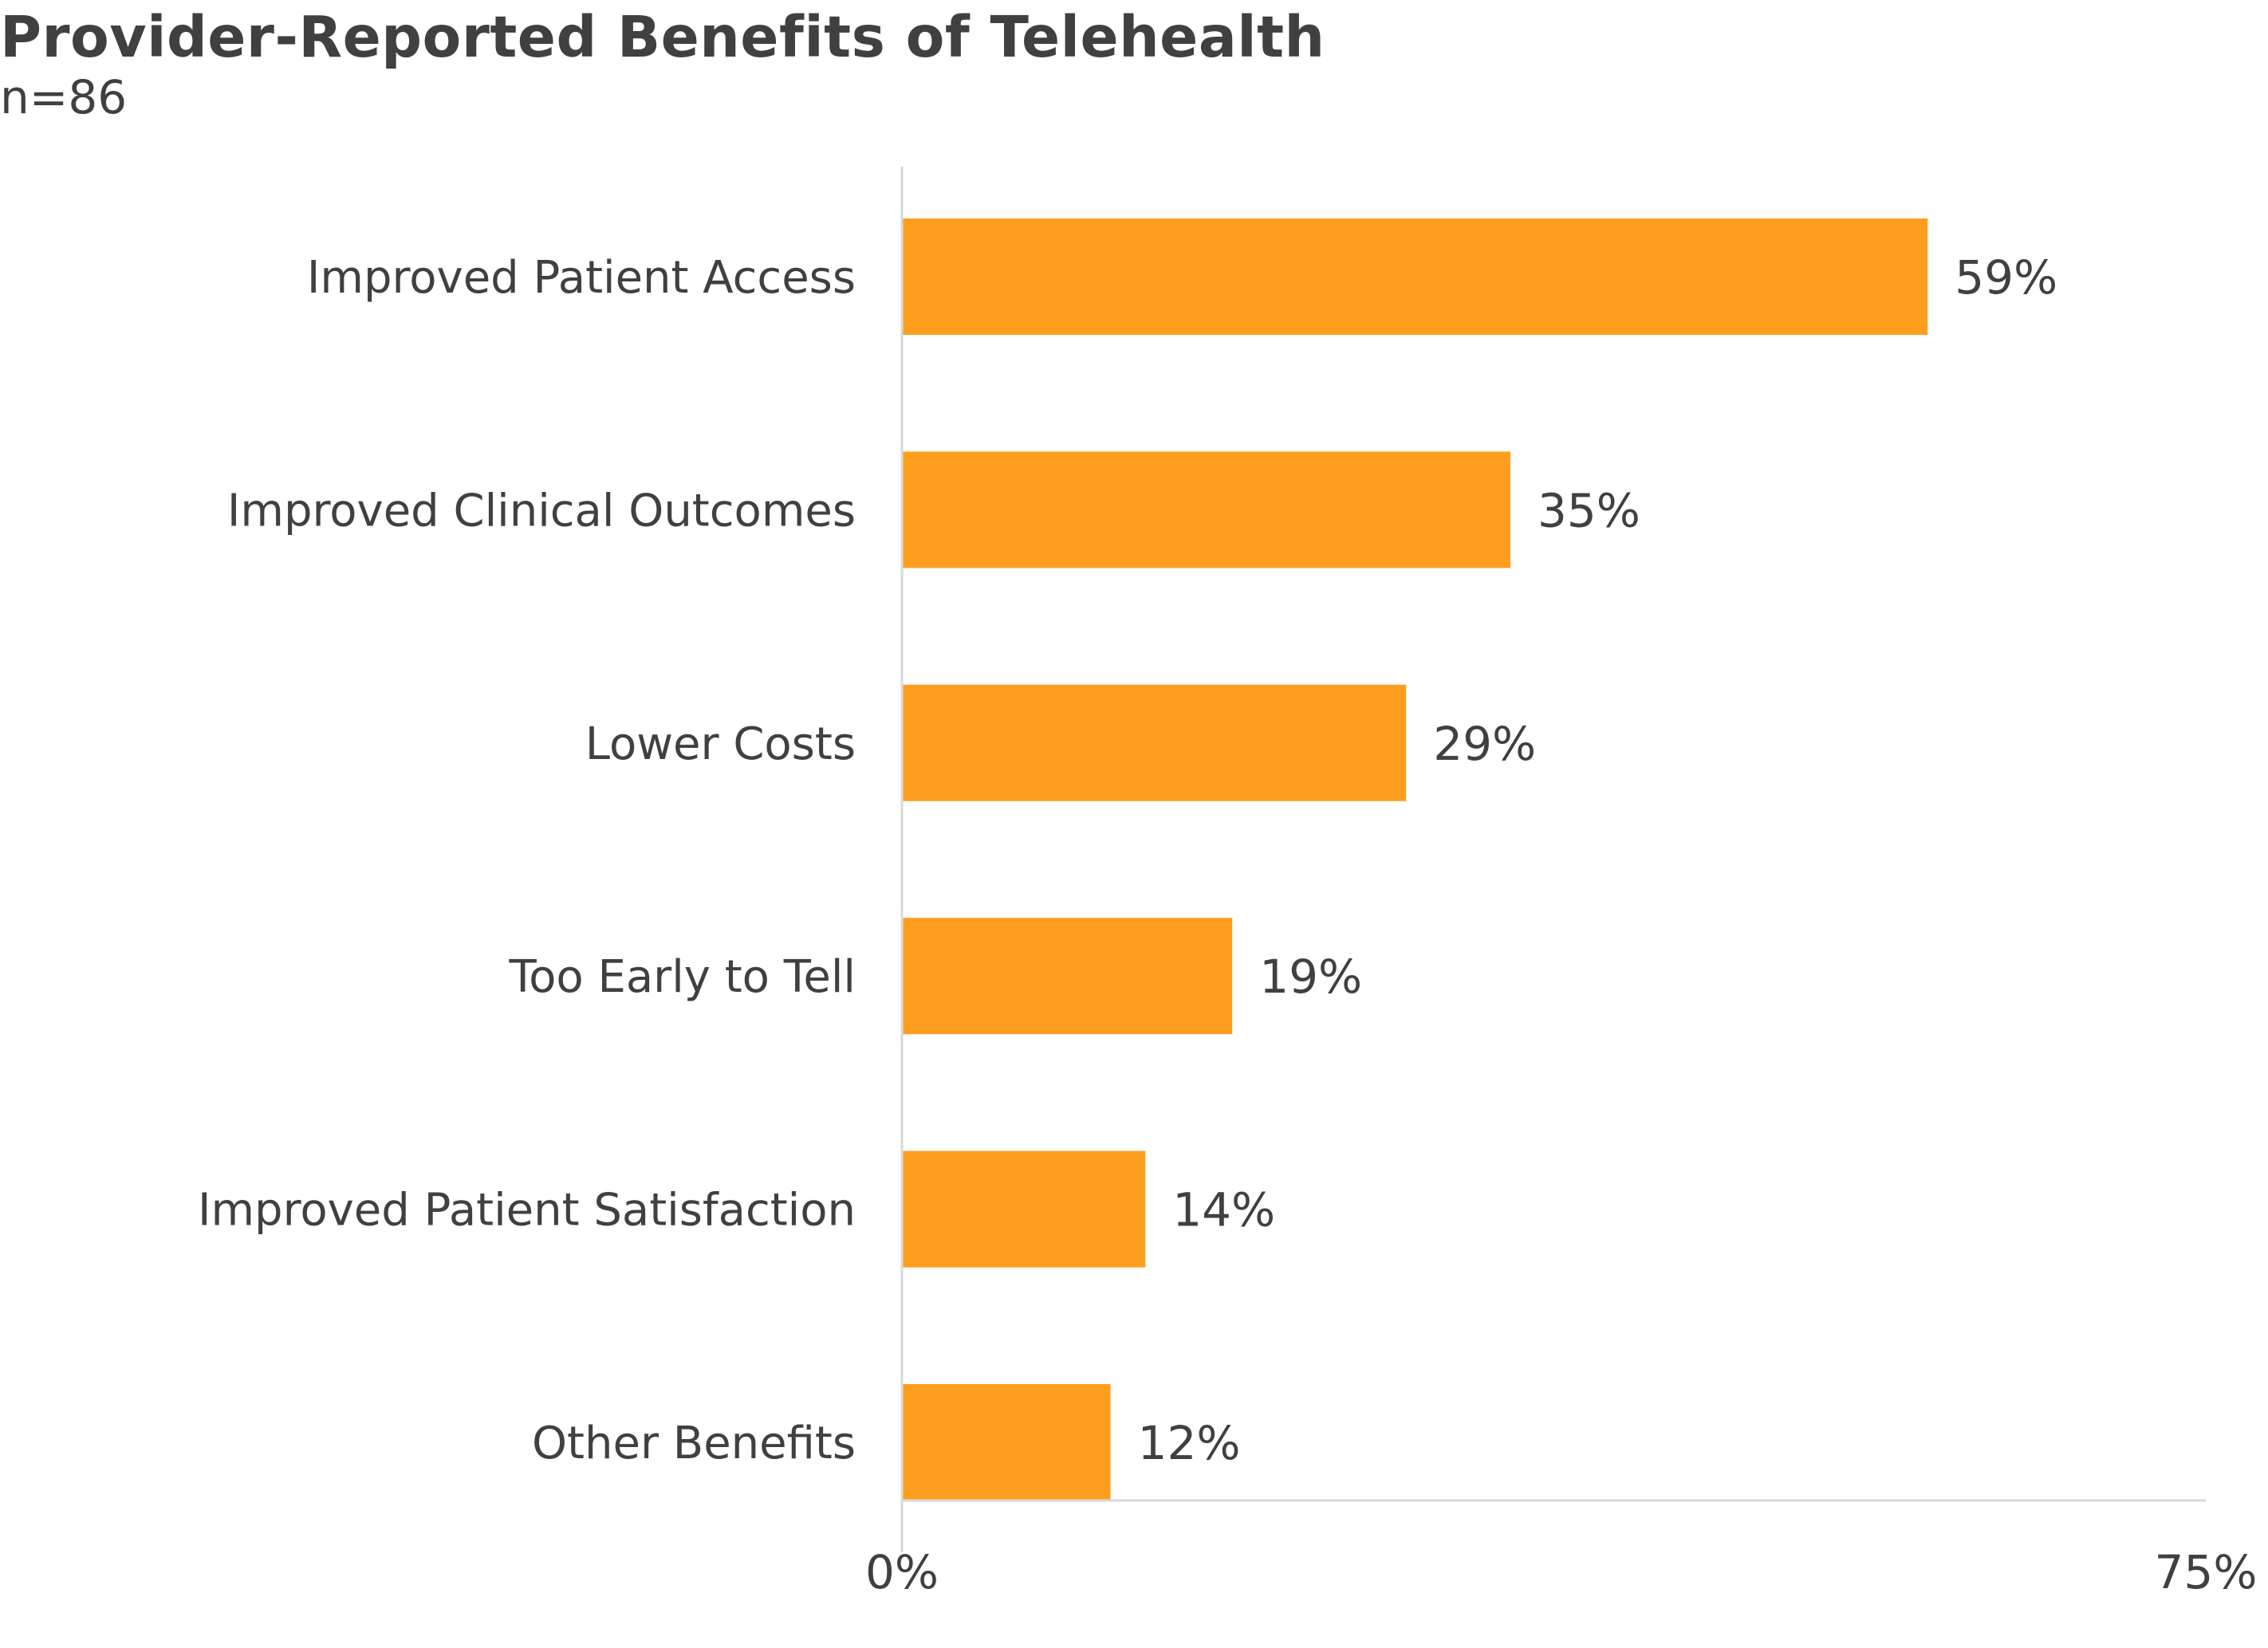 This screenshot has width=2268, height=1648. I want to click on category-label: Improved Patient Access, so click(581, 278).